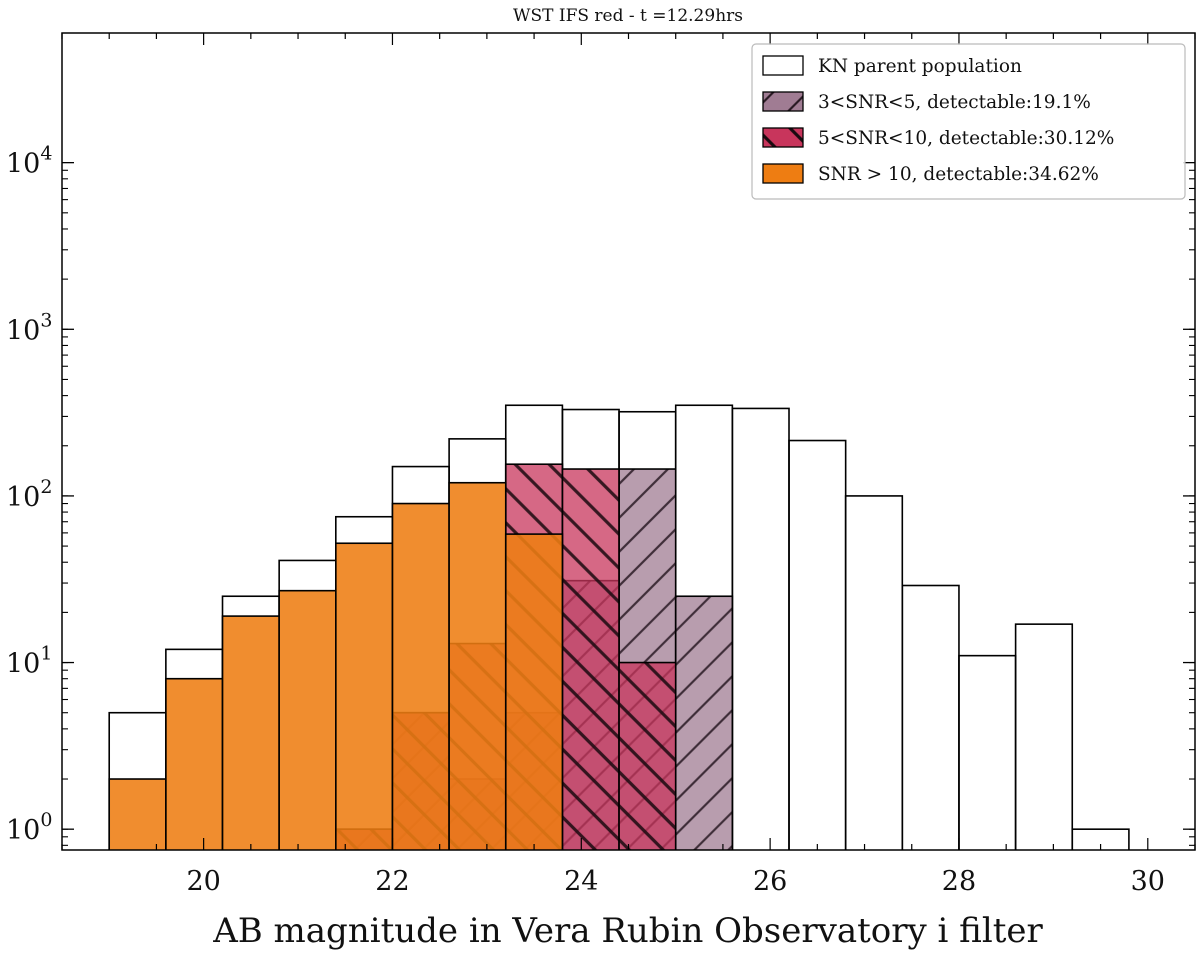  Describe the element at coordinates (783, 101) in the screenshot. I see `legend-swatch-snr-3-5-hatch` at that location.